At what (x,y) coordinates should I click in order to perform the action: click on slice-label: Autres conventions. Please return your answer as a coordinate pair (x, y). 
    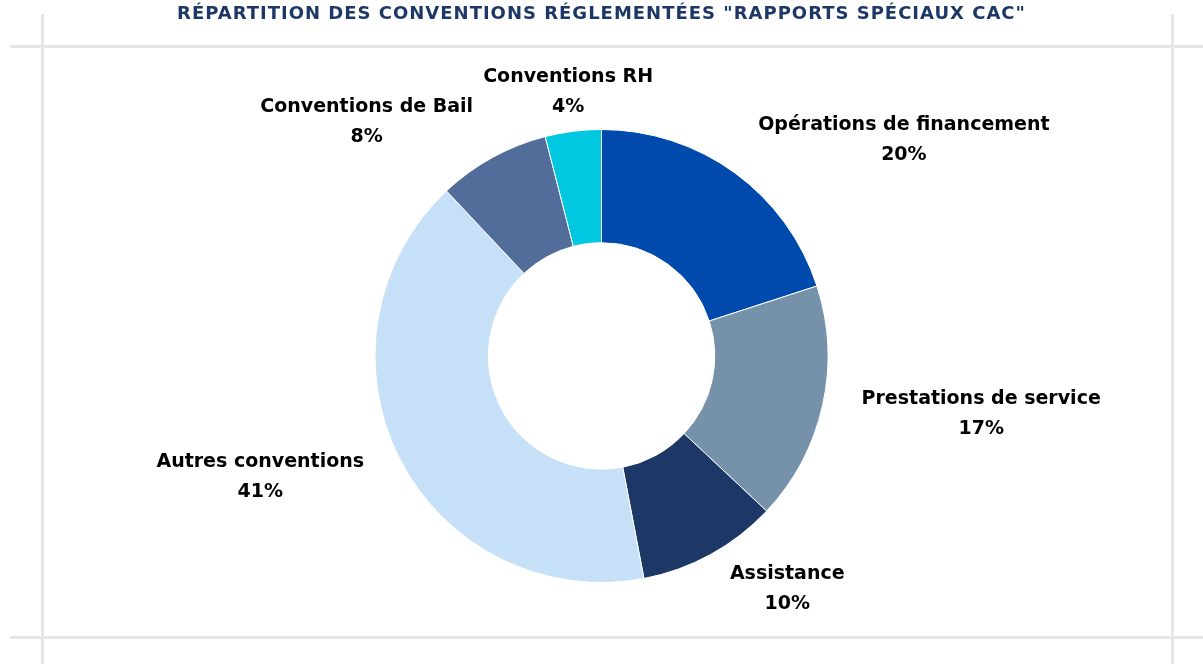
    Looking at the image, I should click on (260, 459).